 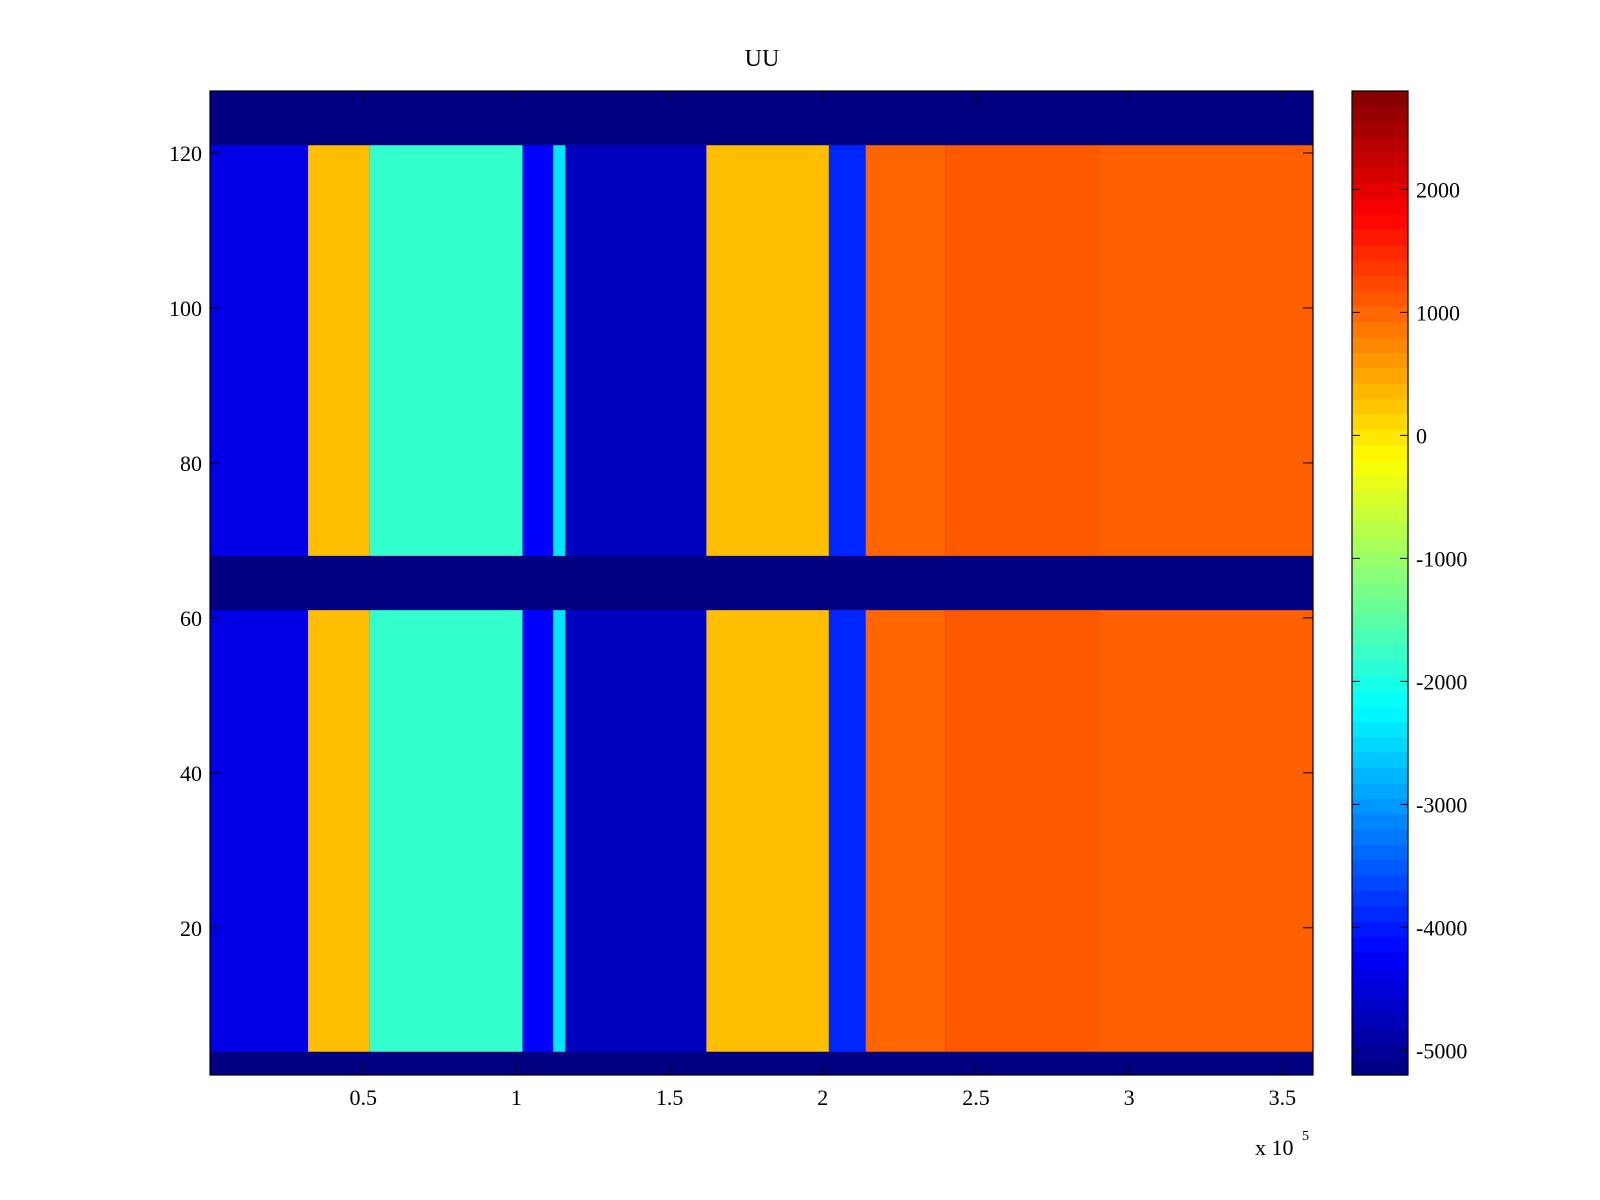 I want to click on colorbar-tick-label: 2000, so click(x=1438, y=189).